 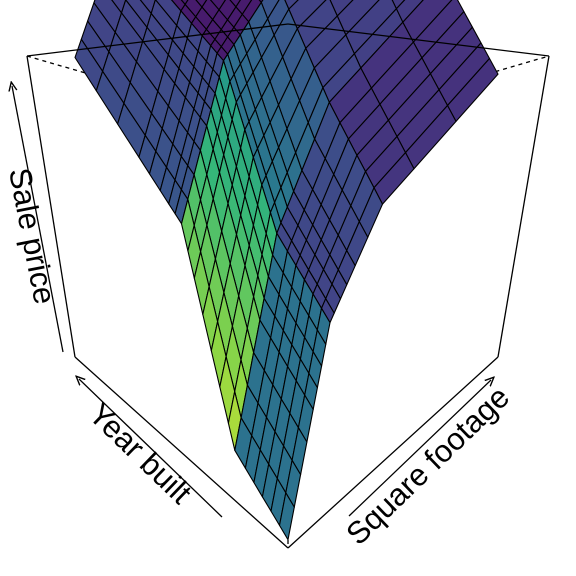 I want to click on edge-top-back-right, so click(x=418, y=40).